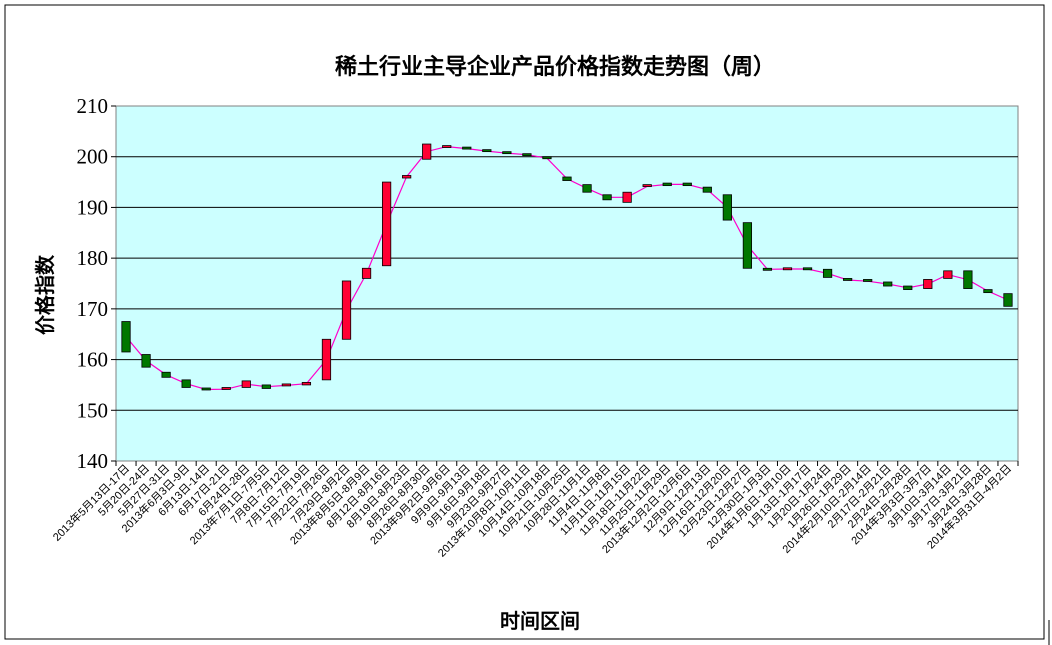  Describe the element at coordinates (93, 157) in the screenshot. I see `y-tick-label: 200` at that location.